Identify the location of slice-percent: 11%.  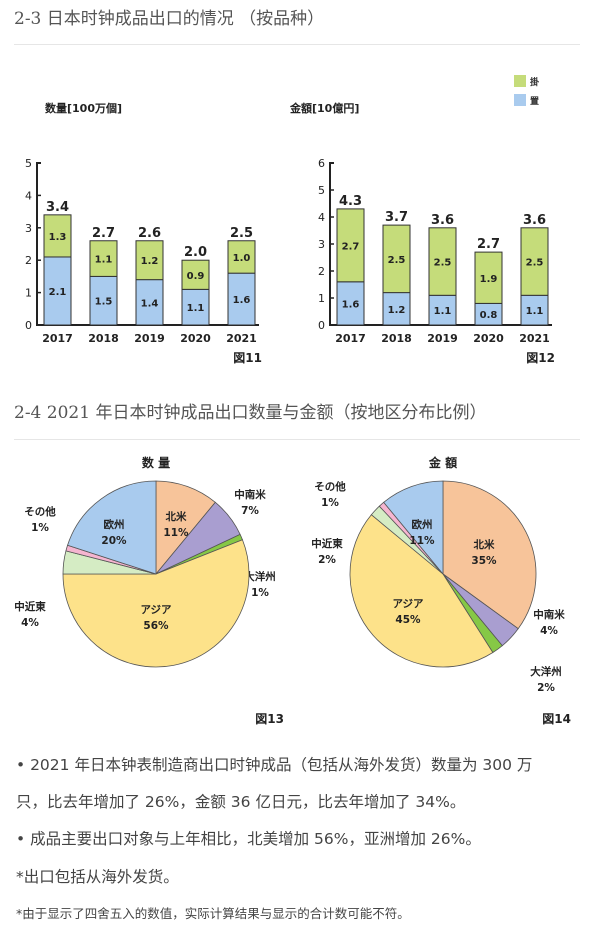
(422, 541).